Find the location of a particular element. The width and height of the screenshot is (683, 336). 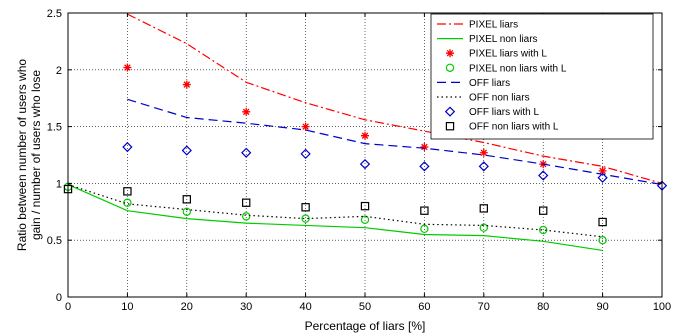

series-line-off-non-liars is located at coordinates (335, 210).